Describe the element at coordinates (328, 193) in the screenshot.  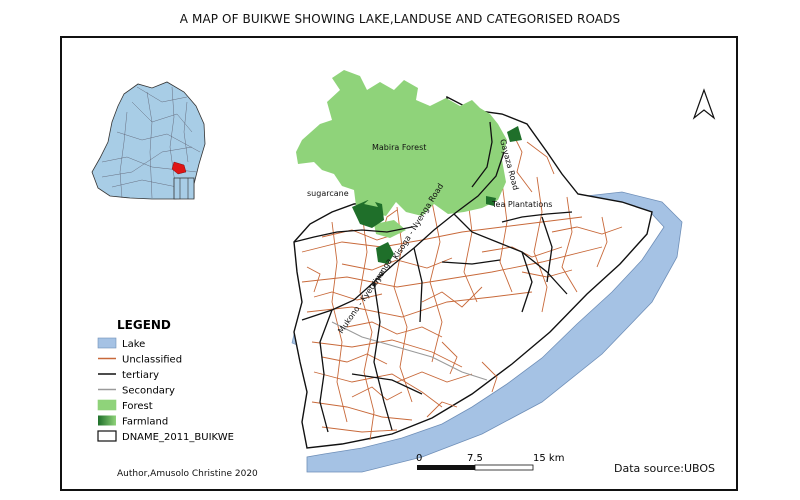
I see `label-sugarcane: sugarcane` at that location.